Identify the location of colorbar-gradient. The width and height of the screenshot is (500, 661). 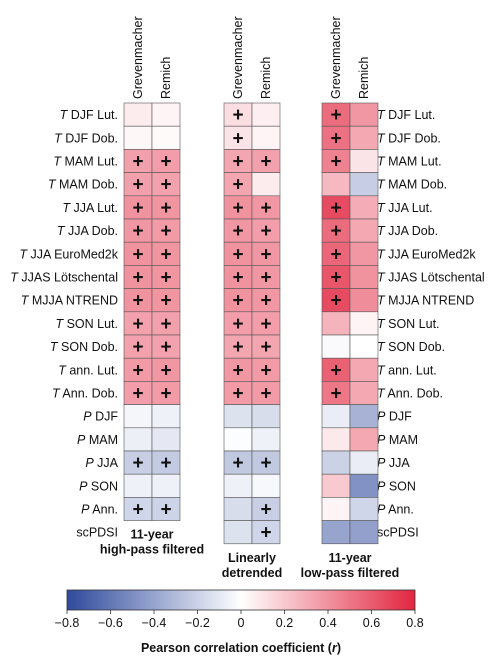
(241, 600).